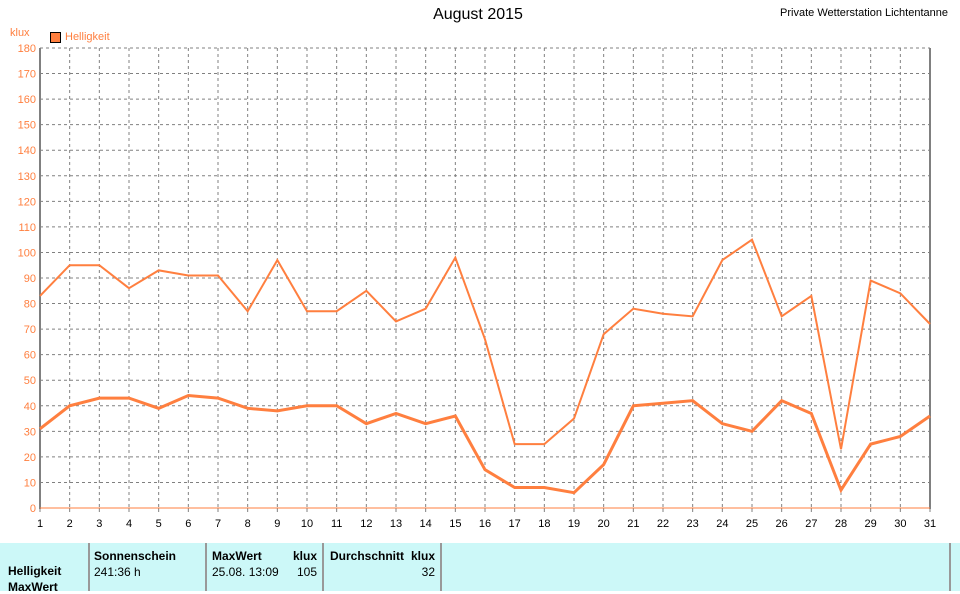  Describe the element at coordinates (930, 524) in the screenshot. I see `x-tick-label: 31` at that location.